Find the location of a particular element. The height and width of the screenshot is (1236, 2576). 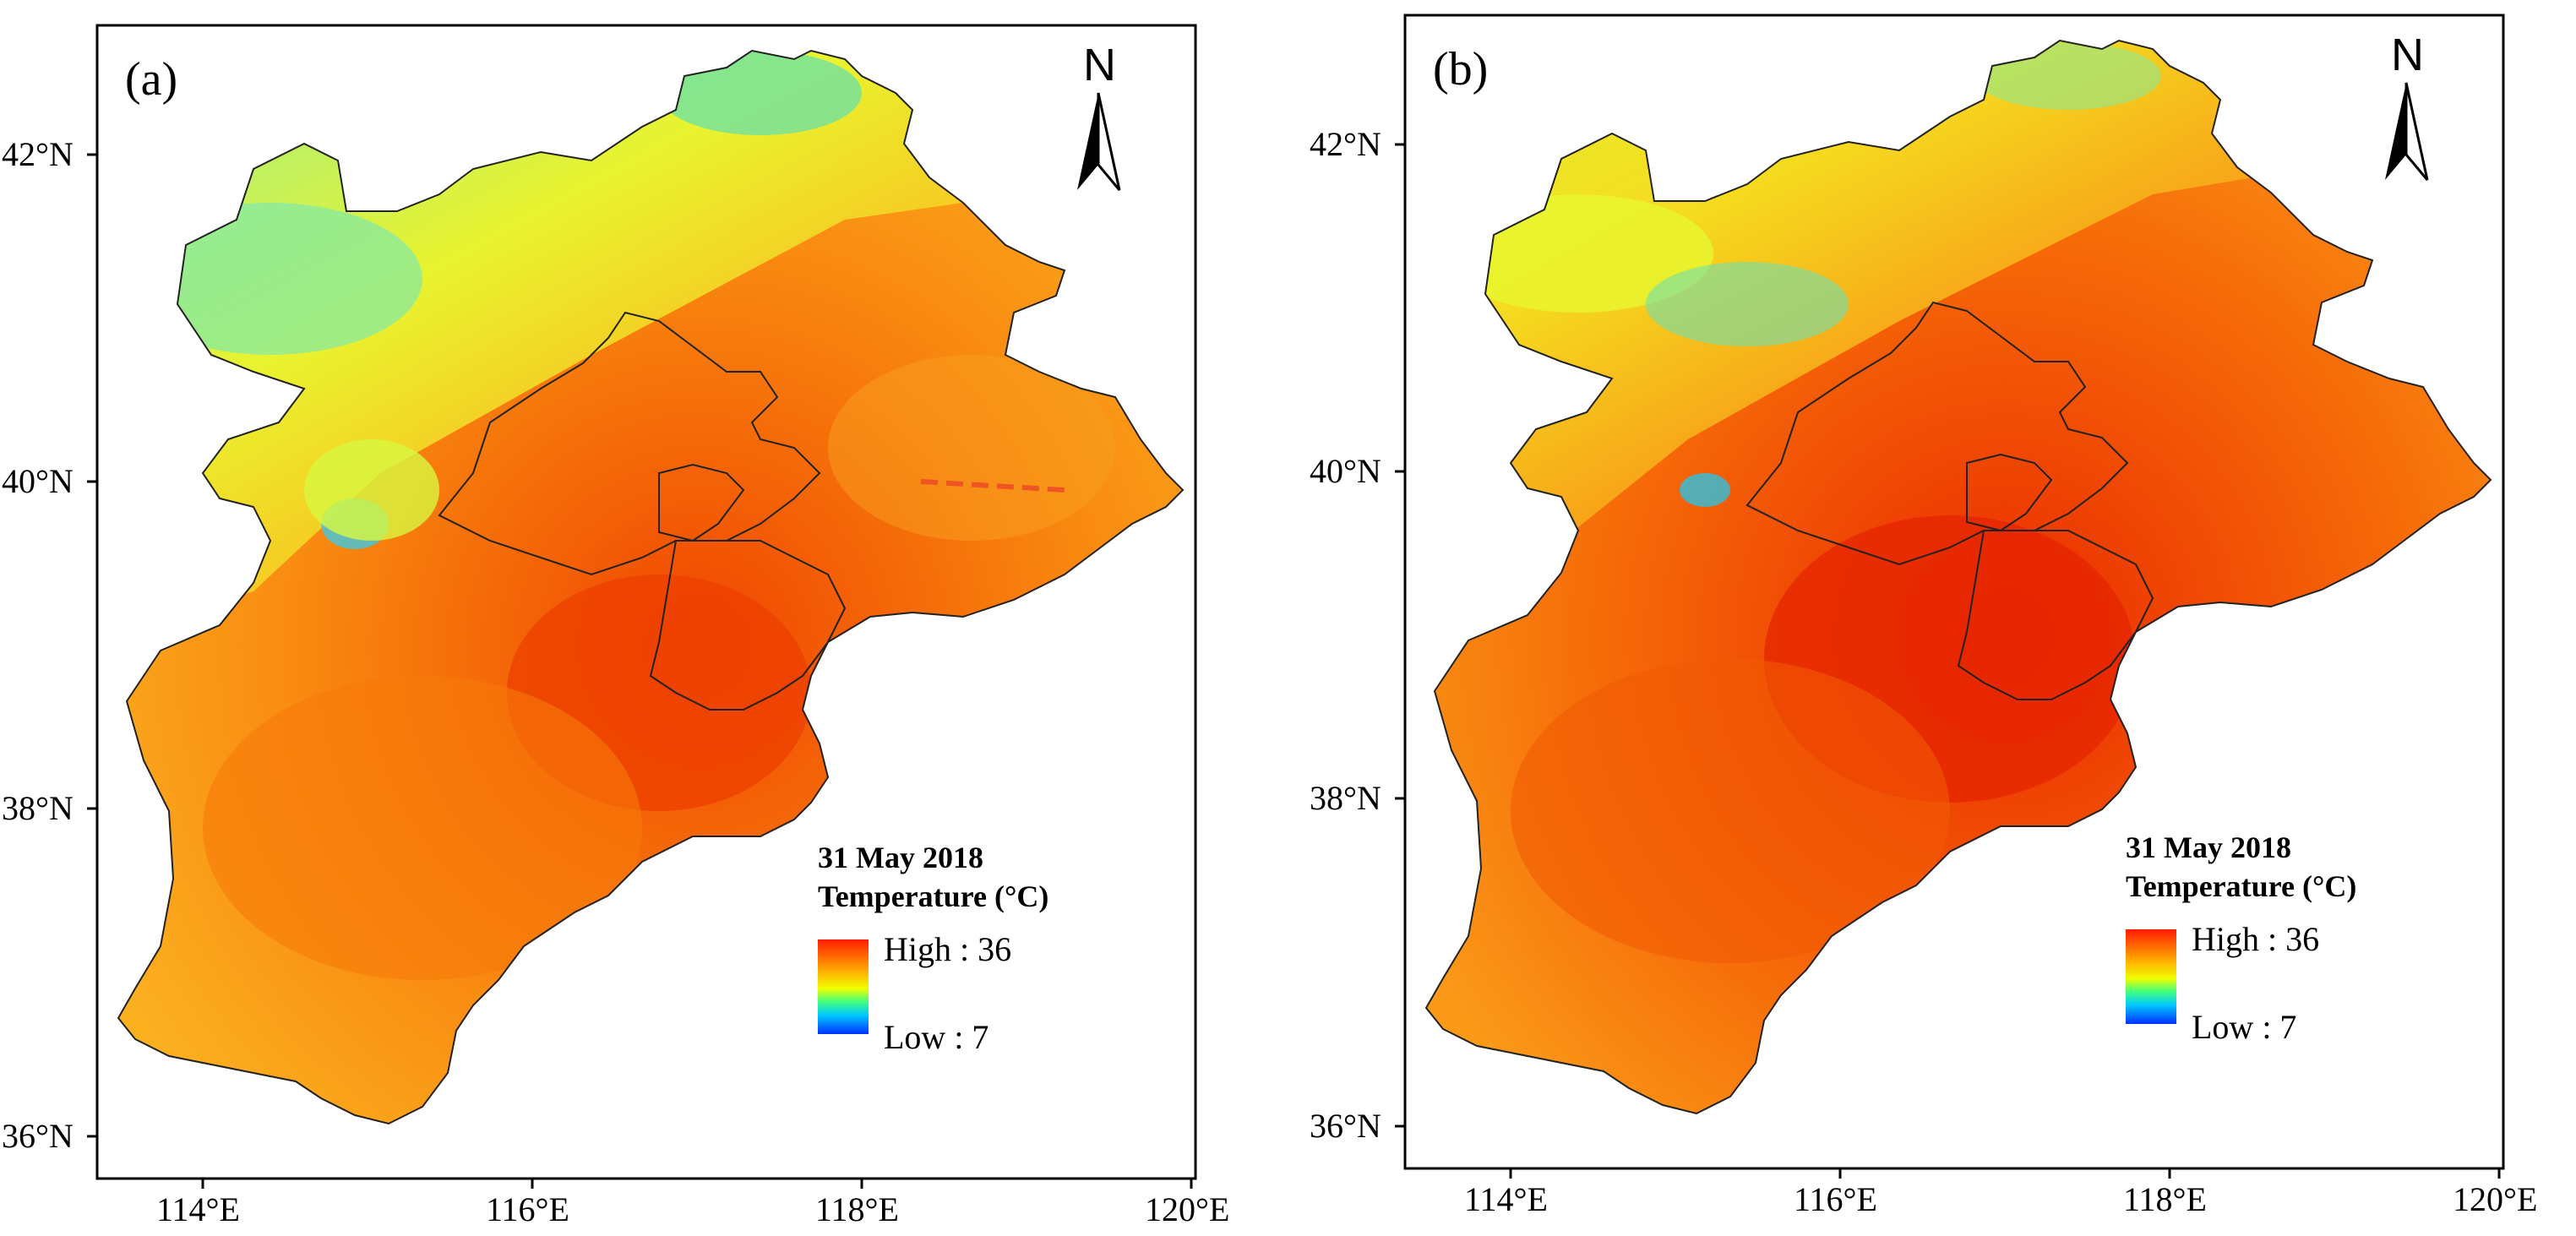

panel-label: (b) is located at coordinates (1461, 69).